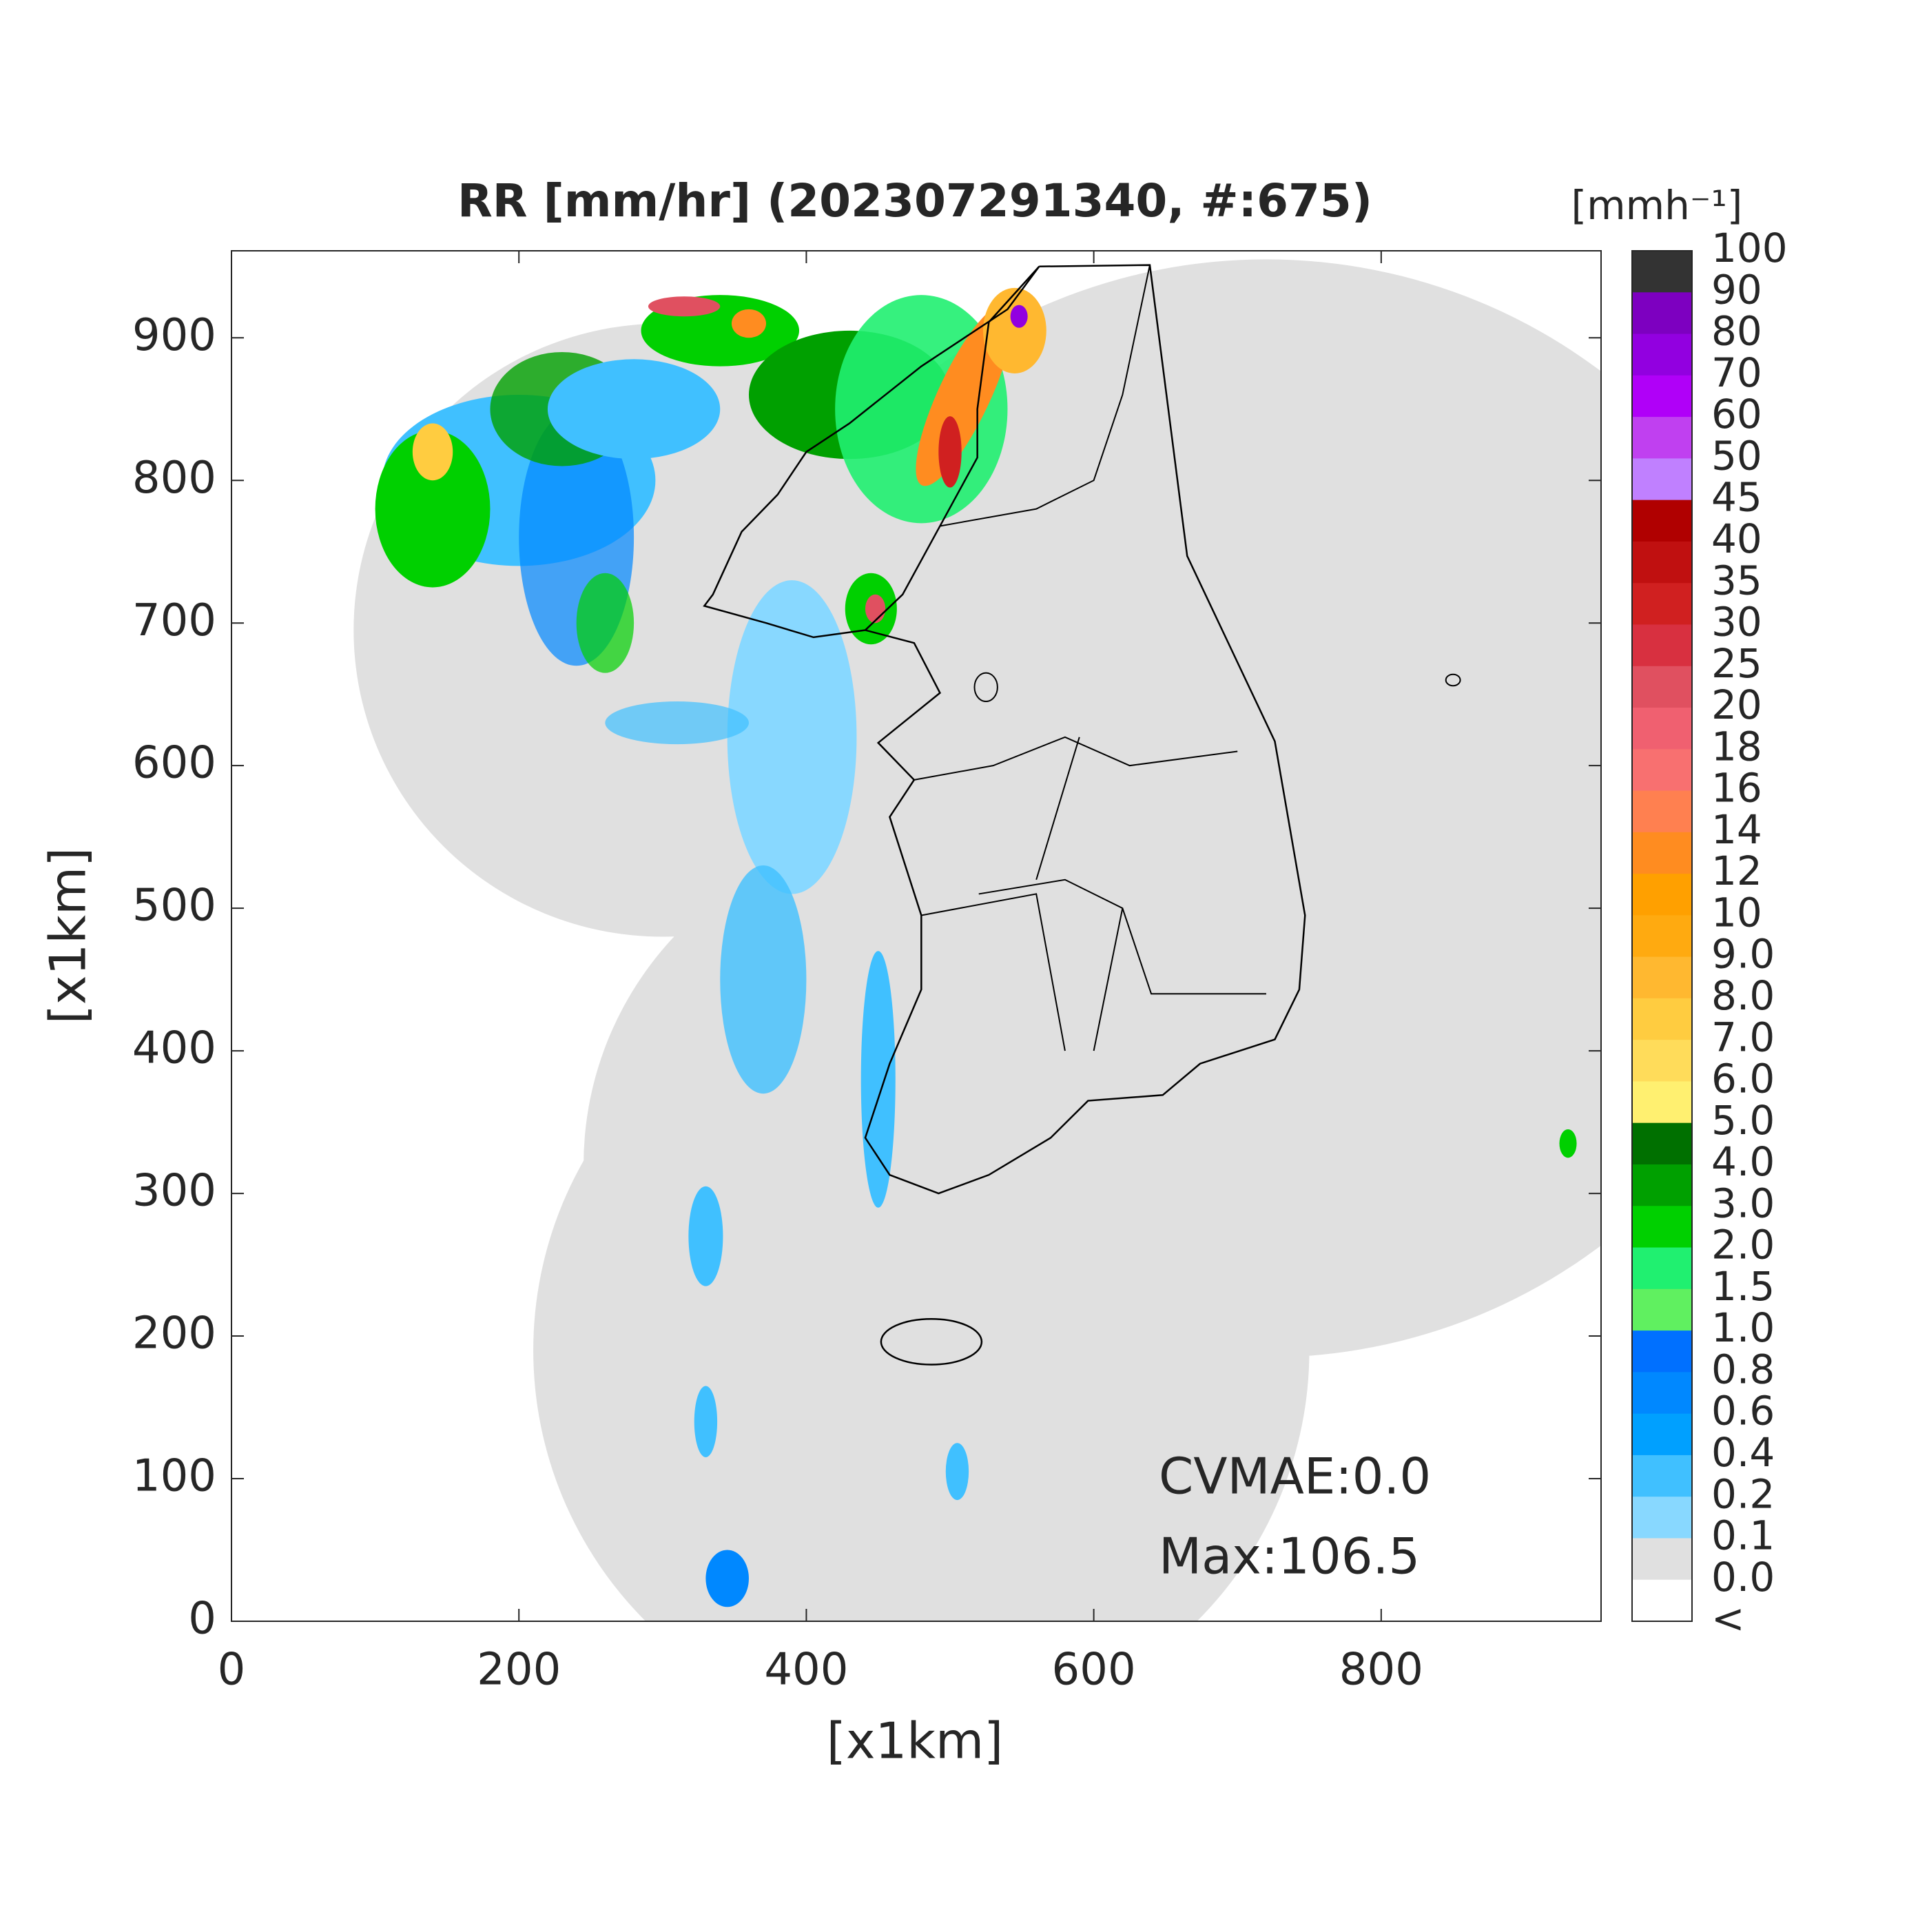 This screenshot has height=1932, width=1929. What do you see at coordinates (1736, 912) in the screenshot?
I see `colorbar-label: 10` at bounding box center [1736, 912].